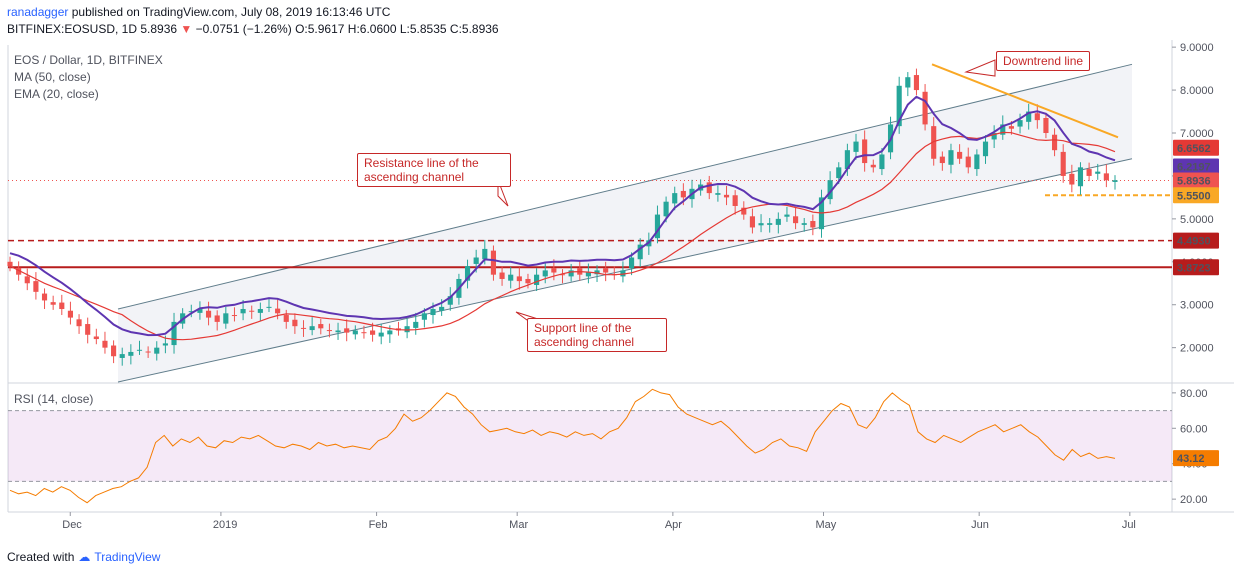  Describe the element at coordinates (52, 77) in the screenshot. I see `legend-ma: MA (50, close)` at that location.